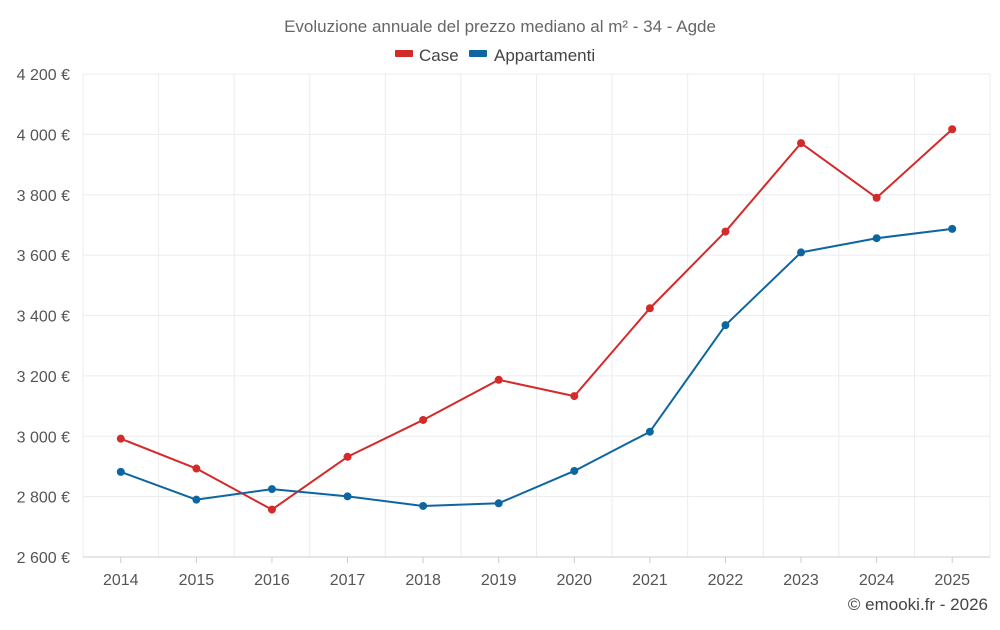 Image resolution: width=1000 pixels, height=630 pixels. Describe the element at coordinates (544, 55) in the screenshot. I see `legend-label-appartamenti: Appartamenti` at that location.